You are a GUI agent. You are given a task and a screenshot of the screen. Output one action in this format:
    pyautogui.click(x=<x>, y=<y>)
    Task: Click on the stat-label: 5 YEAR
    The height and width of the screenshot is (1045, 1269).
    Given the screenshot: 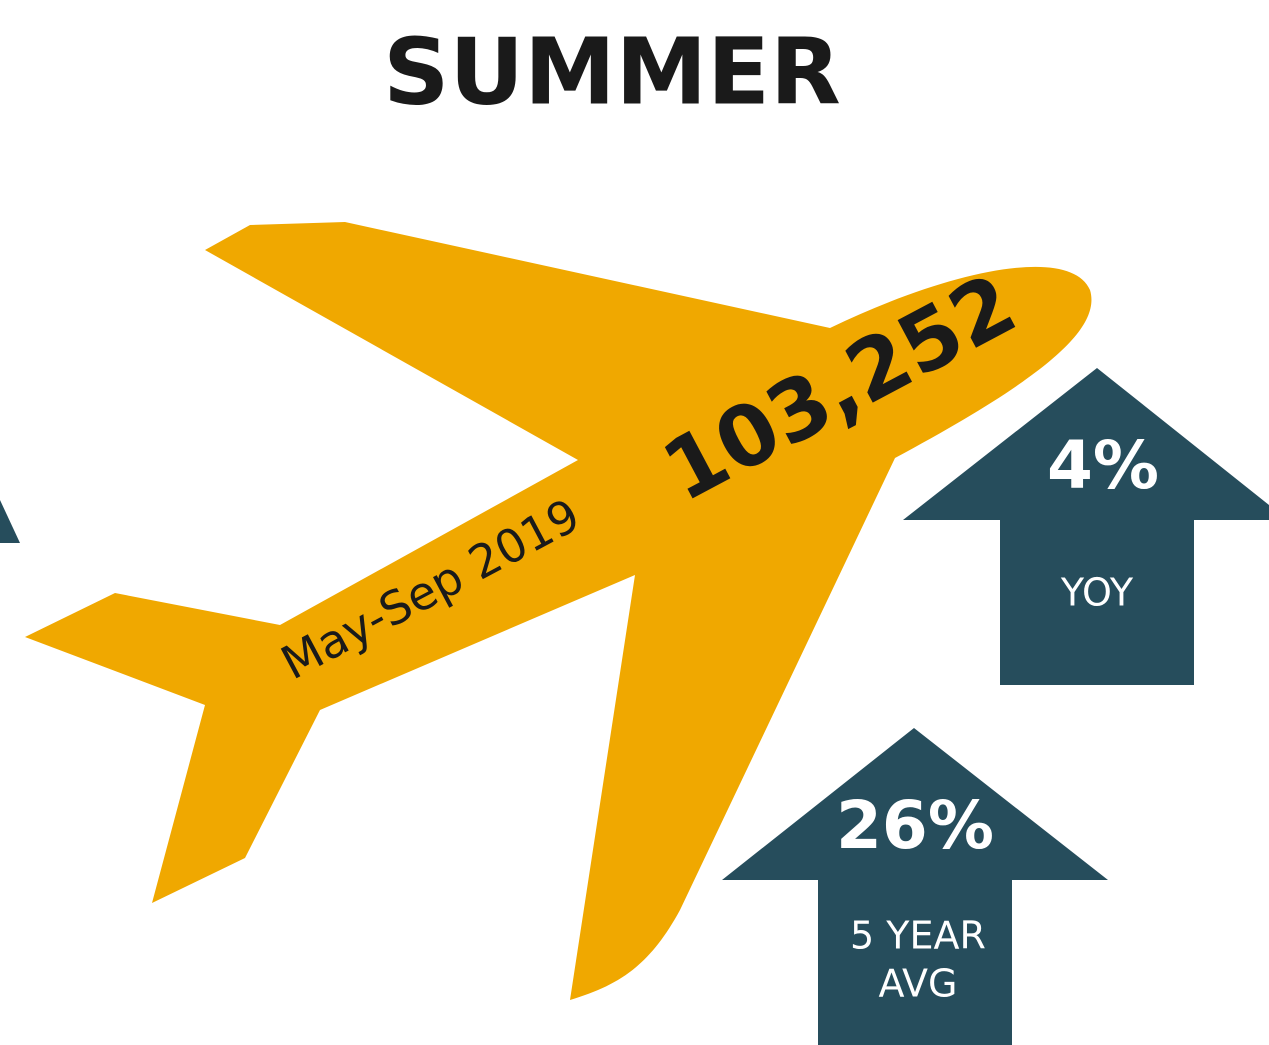 What is the action you would take?
    pyautogui.click(x=918, y=936)
    